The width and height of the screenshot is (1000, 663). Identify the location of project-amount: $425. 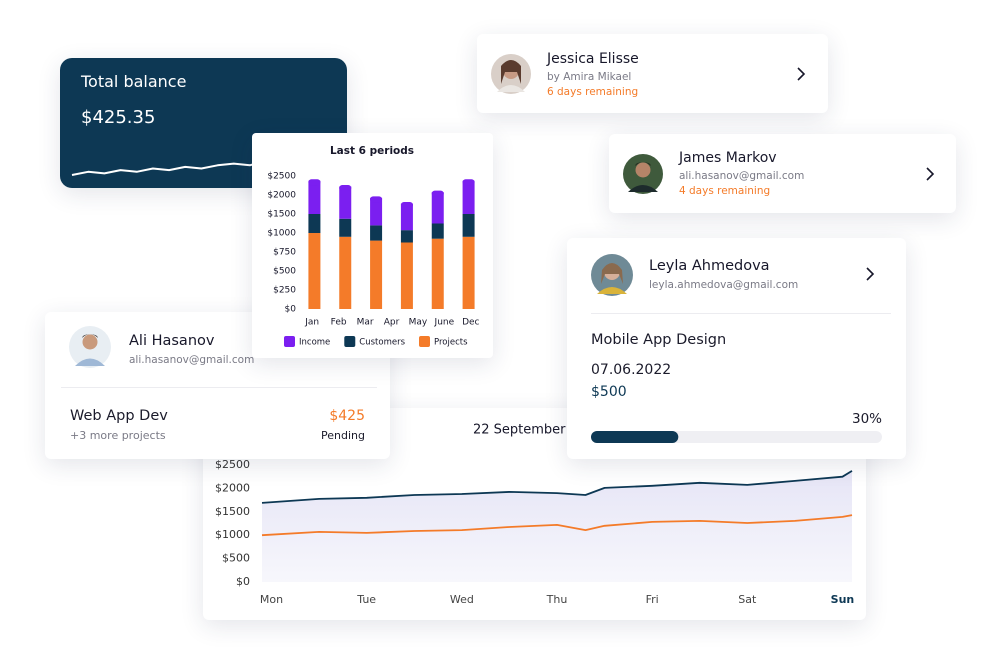
(347, 416).